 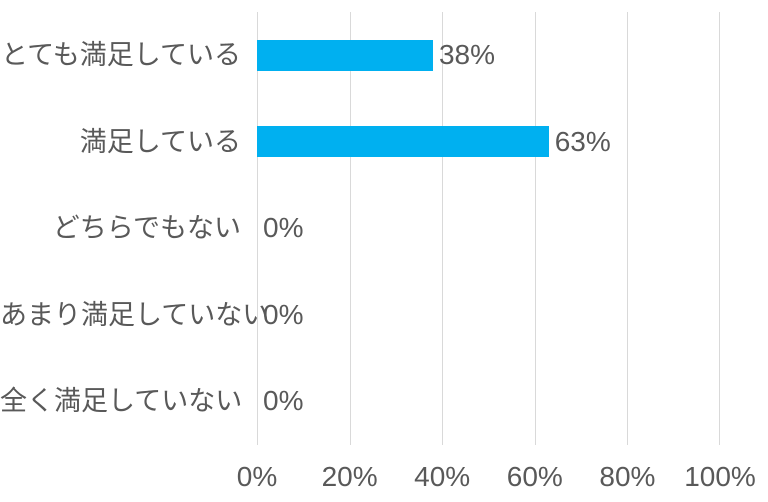 What do you see at coordinates (582, 141) in the screenshot?
I see `bar-data-label: 63%` at bounding box center [582, 141].